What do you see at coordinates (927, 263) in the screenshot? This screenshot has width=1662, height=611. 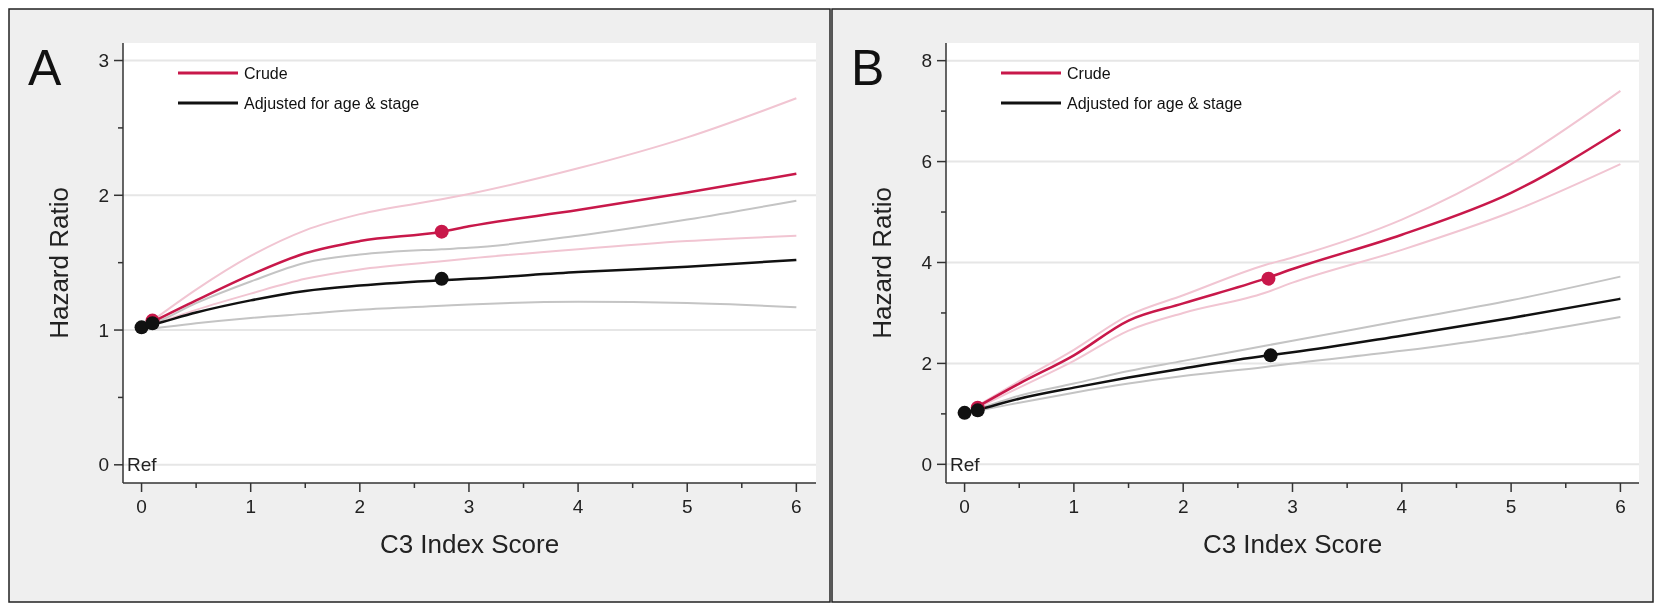 I see `y-tick-label: 4` at bounding box center [927, 263].